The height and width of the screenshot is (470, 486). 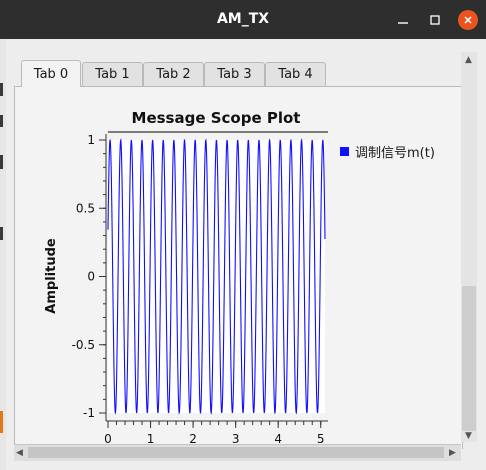 I want to click on y-tick-label: 1, so click(x=91, y=140).